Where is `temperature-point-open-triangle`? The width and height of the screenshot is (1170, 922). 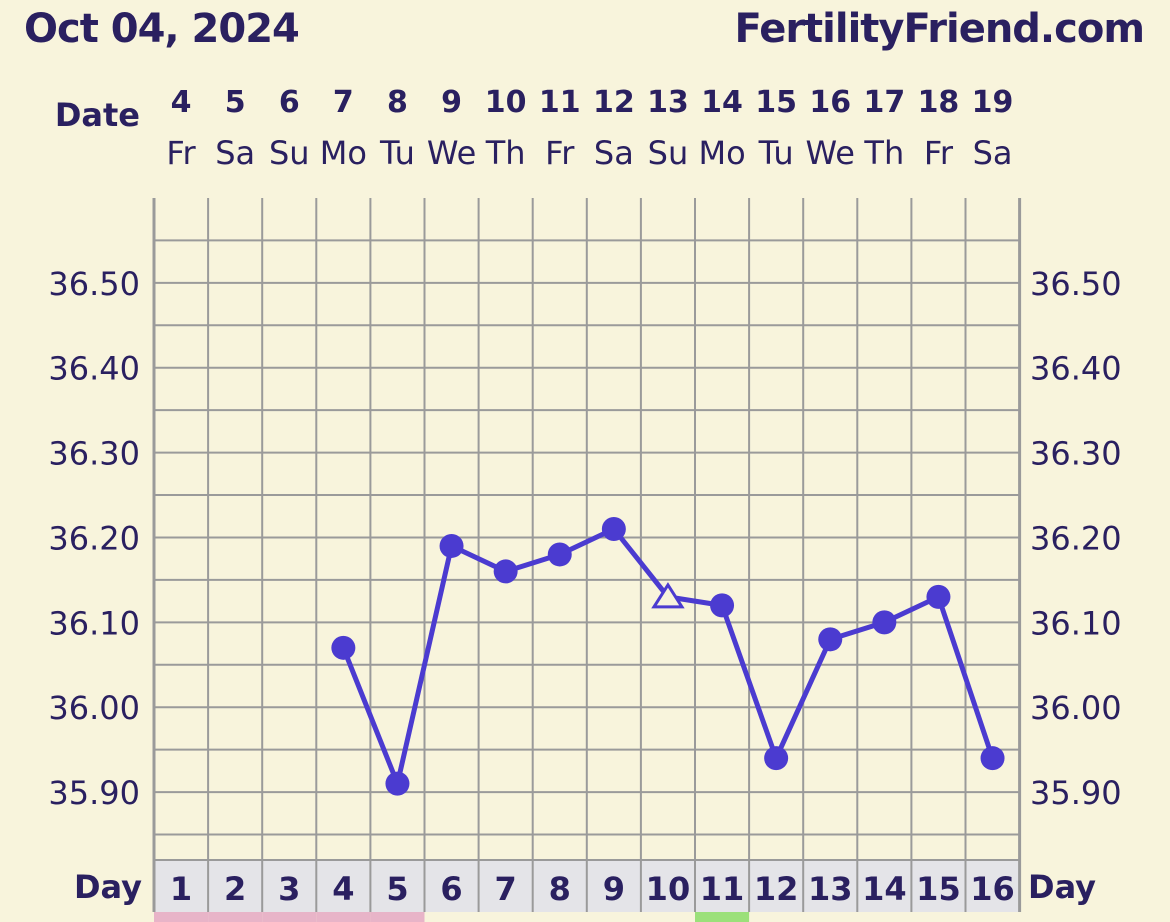
temperature-point-open-triangle is located at coordinates (668, 595).